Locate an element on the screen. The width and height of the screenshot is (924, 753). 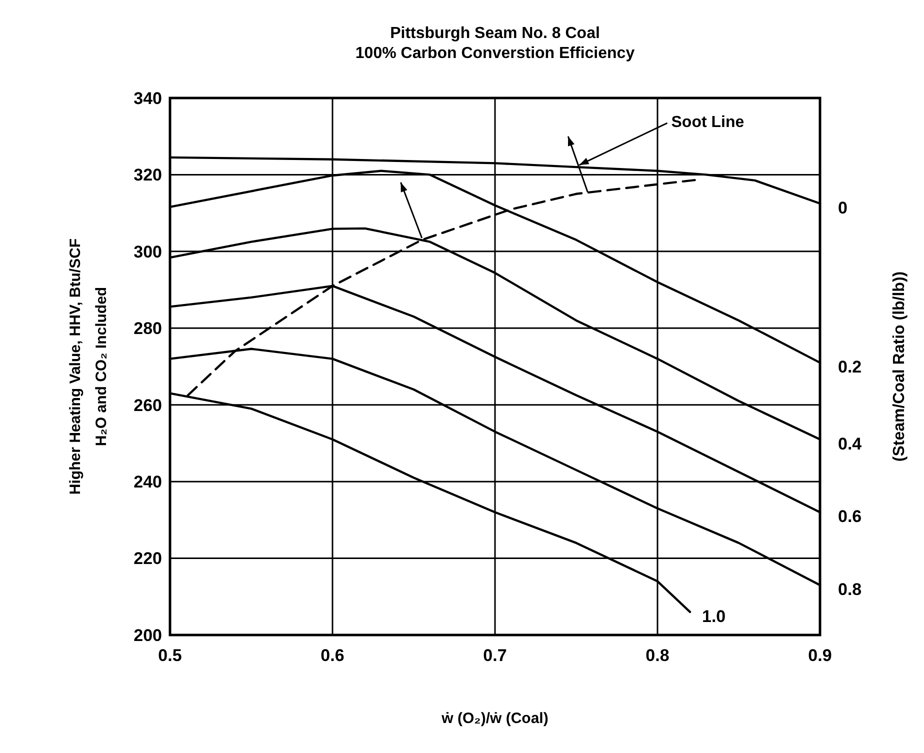
x-tick-label: 0.5 is located at coordinates (170, 655).